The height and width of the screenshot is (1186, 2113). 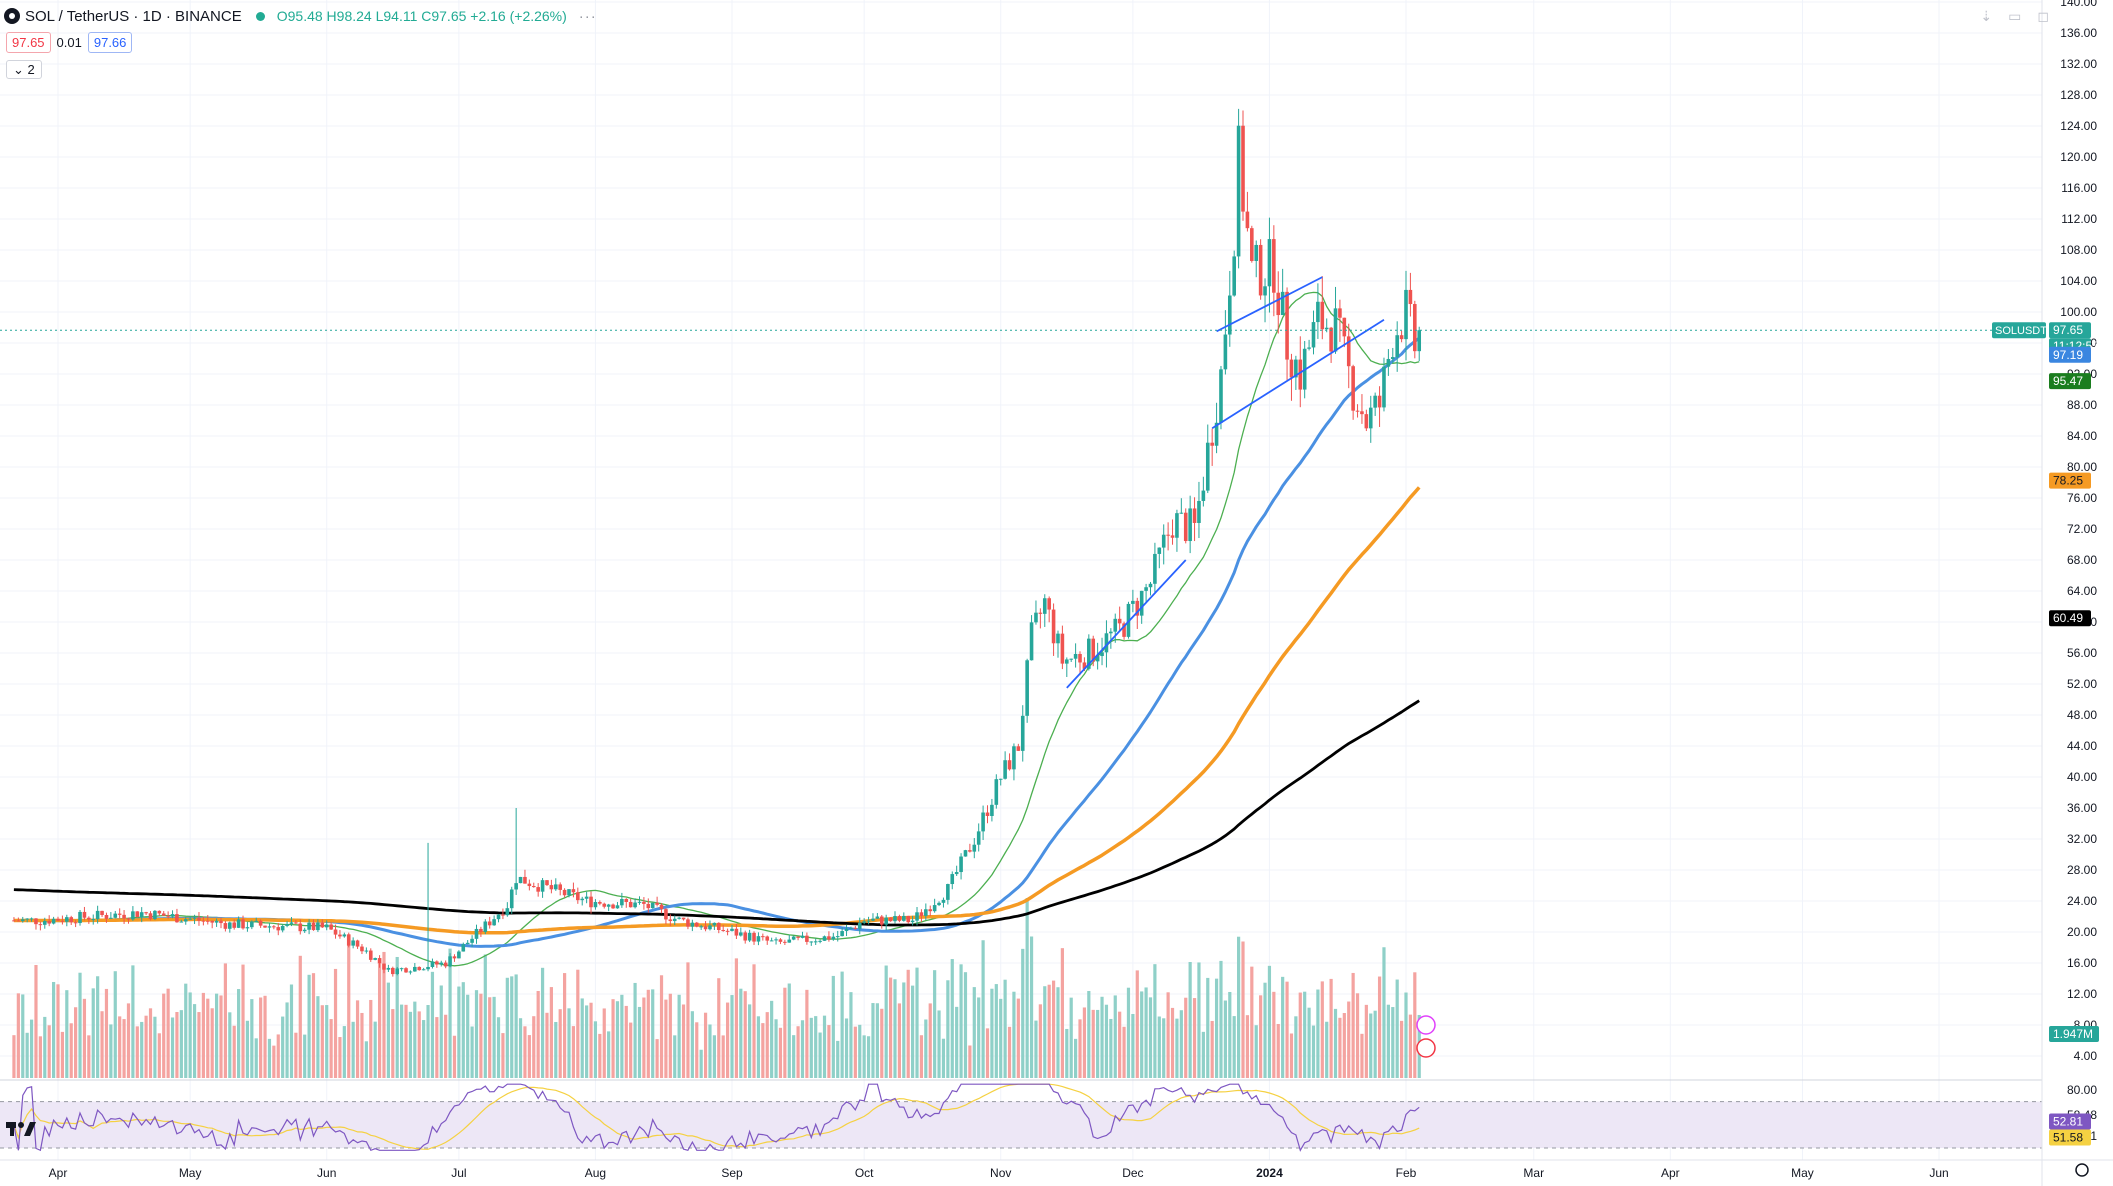 I want to click on more-options-icon: ···, so click(x=587, y=16).